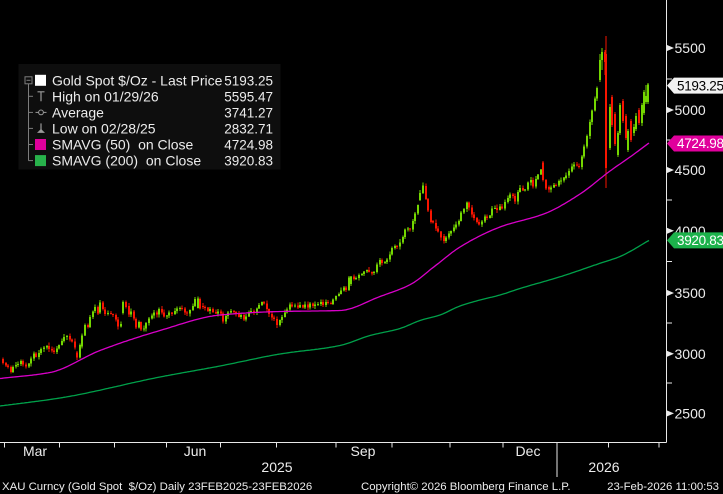 The width and height of the screenshot is (723, 494). Describe the element at coordinates (248, 112) in the screenshot. I see `svg-text: 3741.27` at that location.